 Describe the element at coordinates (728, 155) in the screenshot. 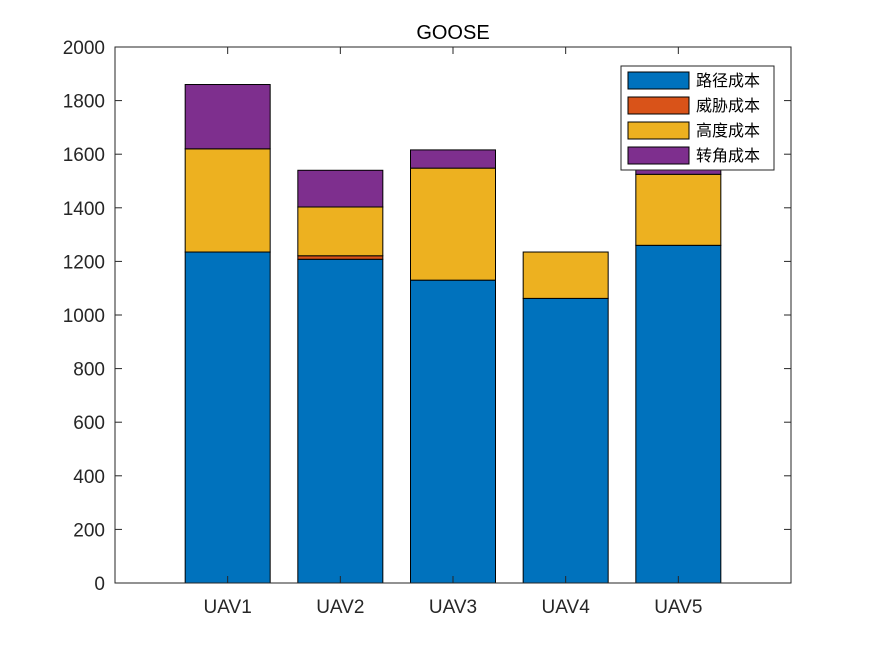

I see `legend-label: 转角成本` at that location.